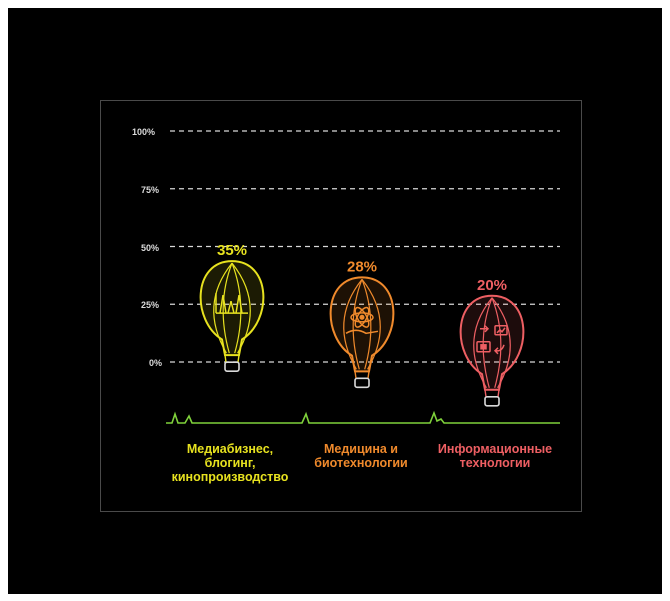  Describe the element at coordinates (150, 190) in the screenshot. I see `y-tick-label: 75%` at that location.